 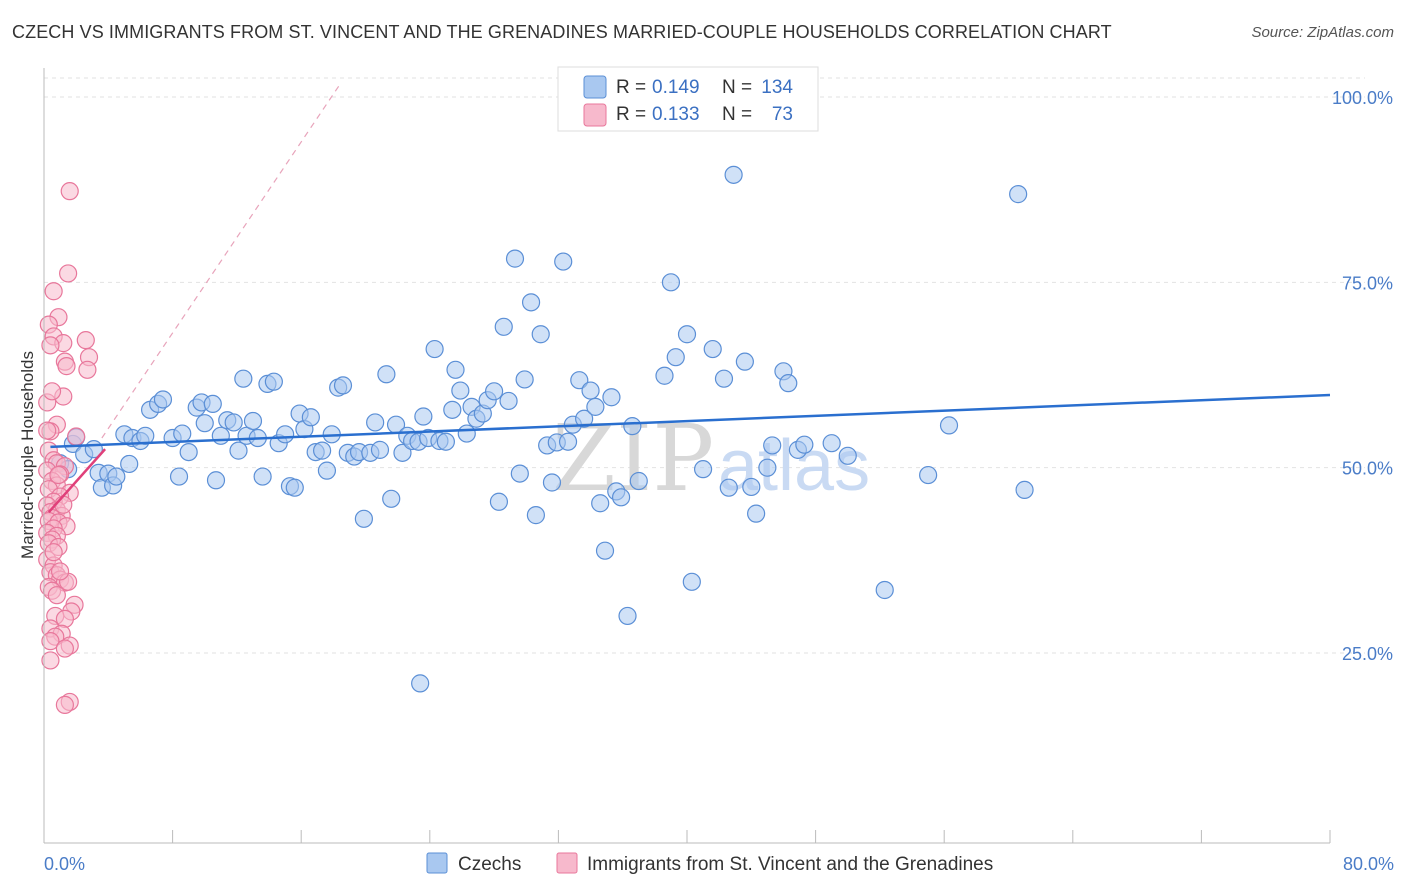 What do you see at coordinates (1368, 864) in the screenshot?
I see `x-tick-label-max: 80.0%` at bounding box center [1368, 864].